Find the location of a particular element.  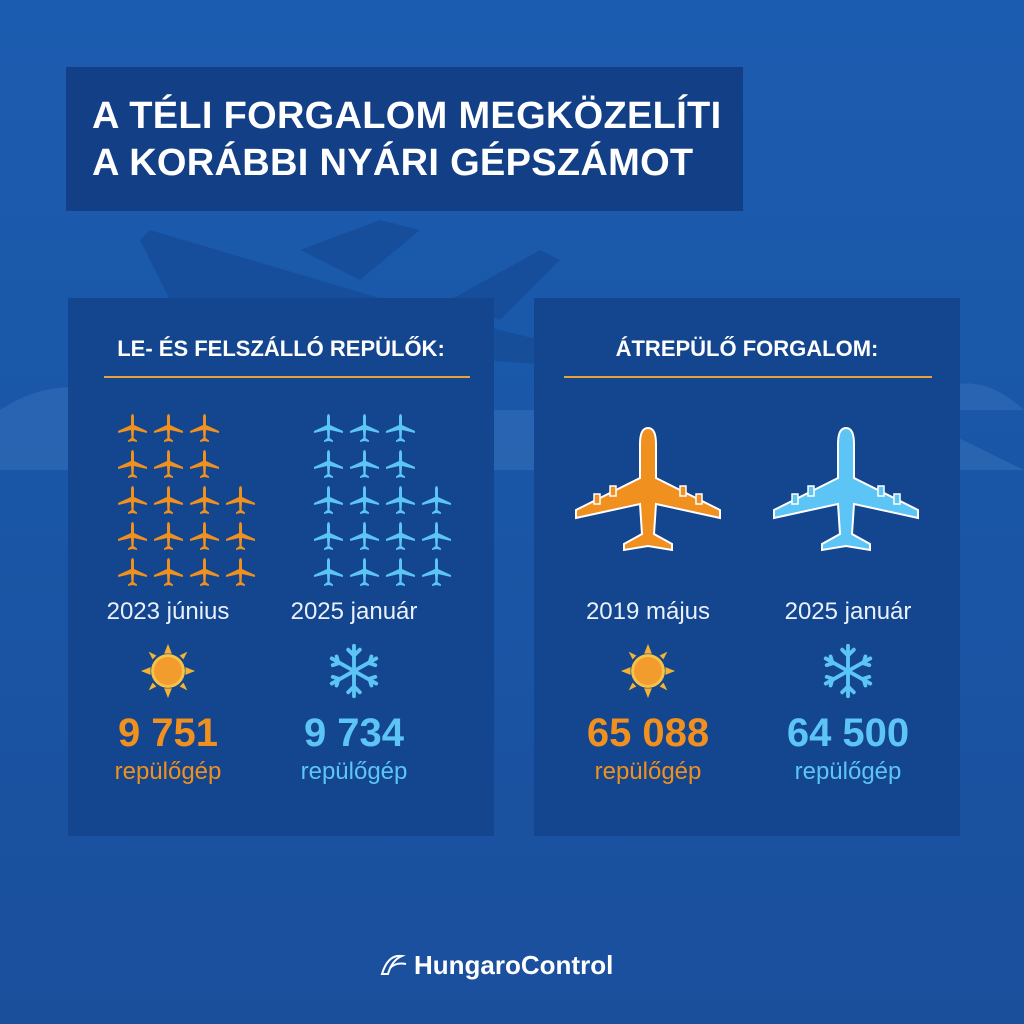

hungarocontrol-logo-icon is located at coordinates (393, 964).